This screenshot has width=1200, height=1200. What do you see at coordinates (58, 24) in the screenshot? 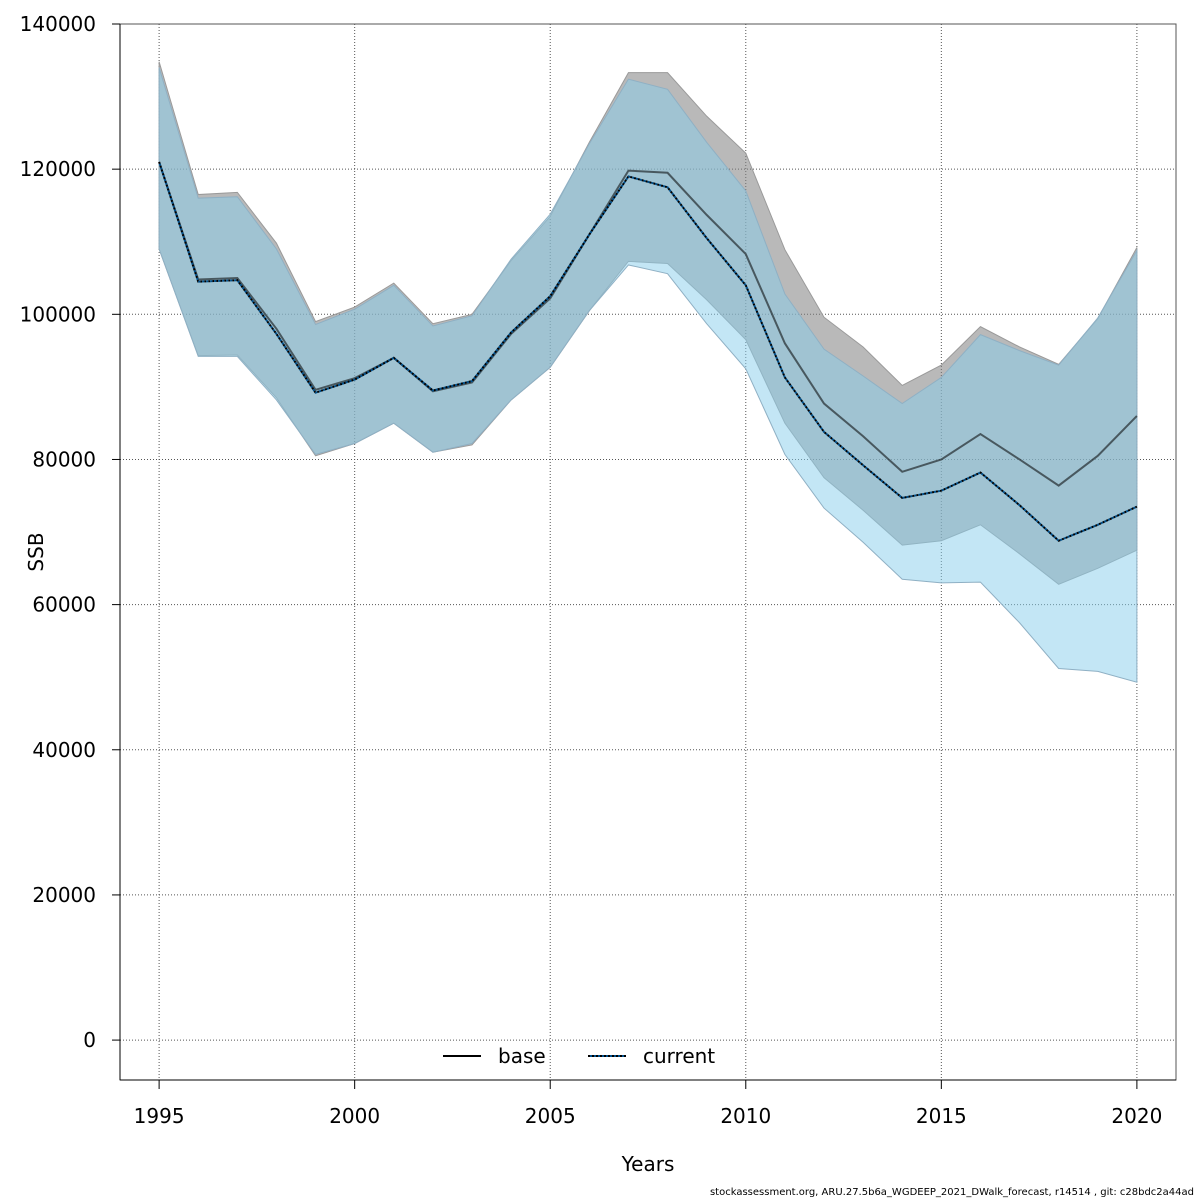
I see `y-tick-label: 140000` at bounding box center [58, 24].